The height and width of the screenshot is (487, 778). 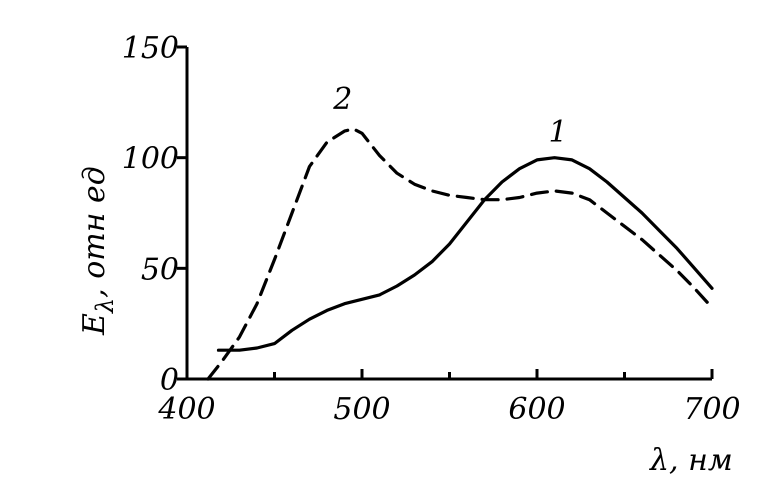 What do you see at coordinates (169, 380) in the screenshot?
I see `y-tick-label: 0` at bounding box center [169, 380].